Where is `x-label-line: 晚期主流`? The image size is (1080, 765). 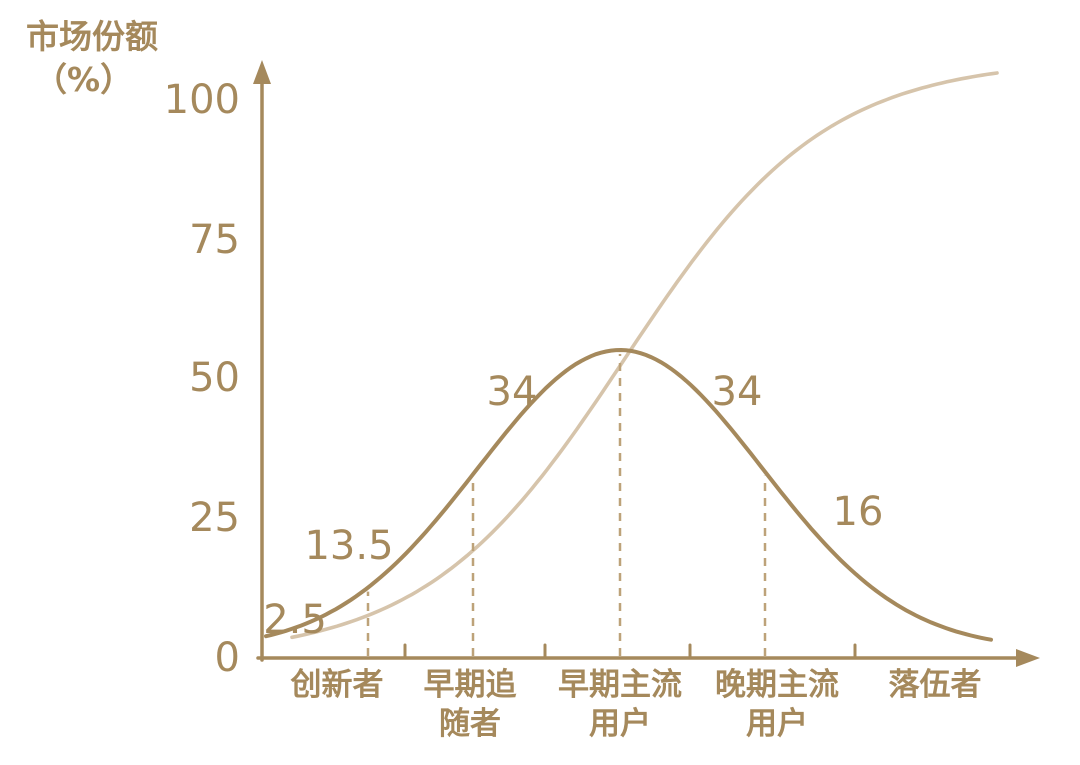
x-label-line: 晚期主流 is located at coordinates (777, 685).